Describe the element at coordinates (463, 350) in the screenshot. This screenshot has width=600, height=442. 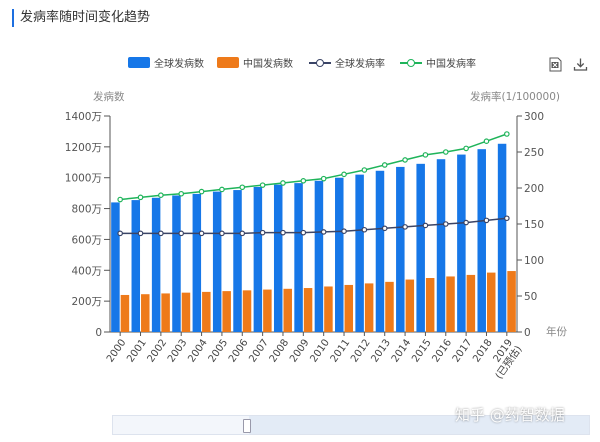
I see `x-tick-label-line: 2017` at that location.